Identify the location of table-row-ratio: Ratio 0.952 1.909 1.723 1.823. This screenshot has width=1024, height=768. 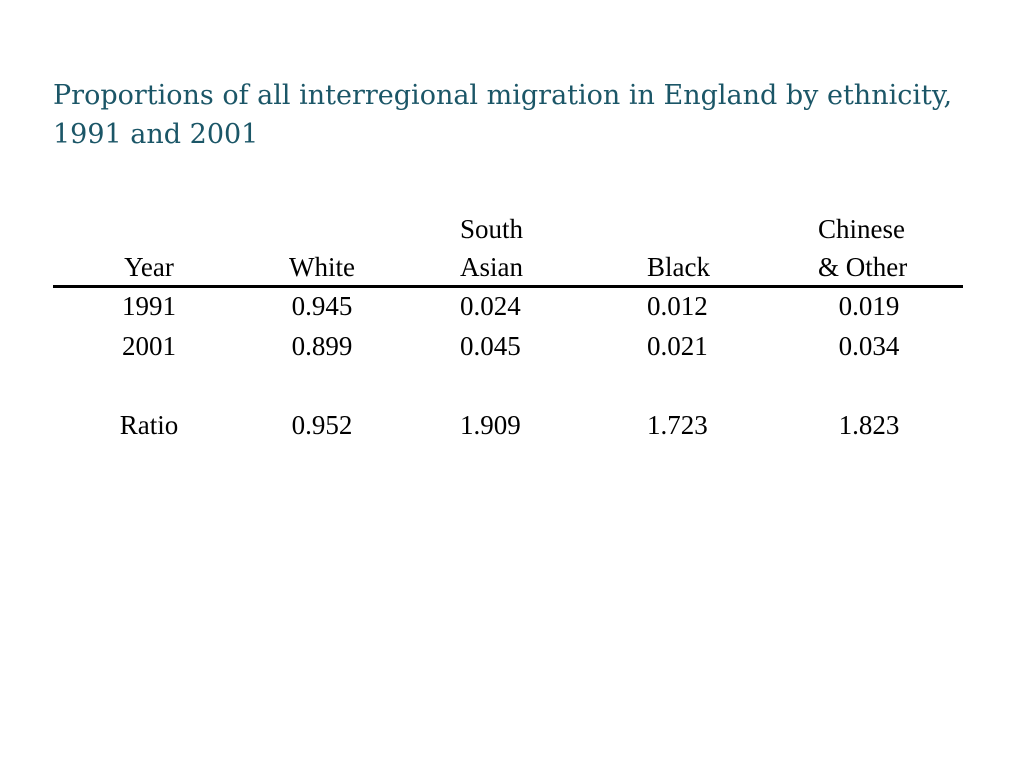
(508, 426).